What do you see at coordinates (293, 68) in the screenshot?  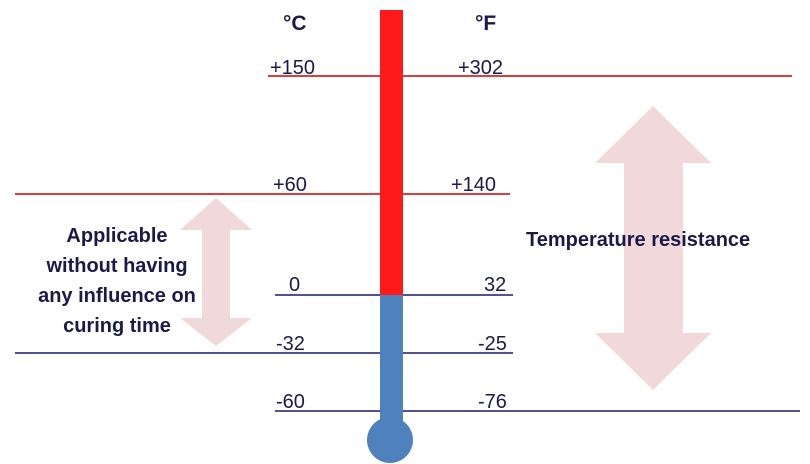 I see `celsius-value: +150` at bounding box center [293, 68].